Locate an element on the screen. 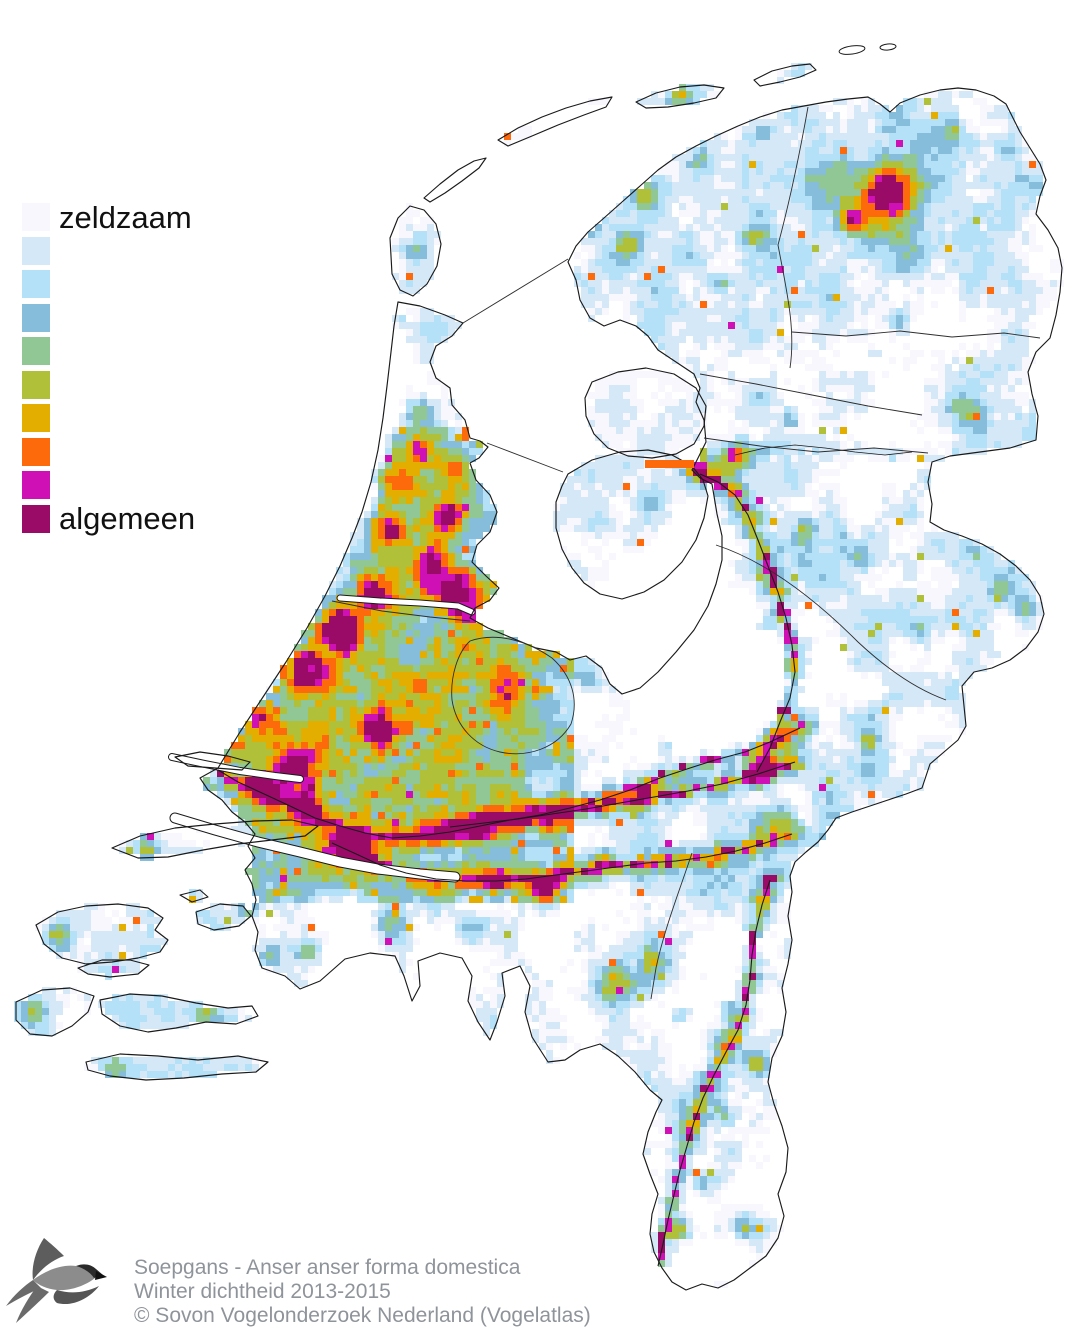  map-subtitle: Winter dichtheid 2013-2015 is located at coordinates (262, 1291).